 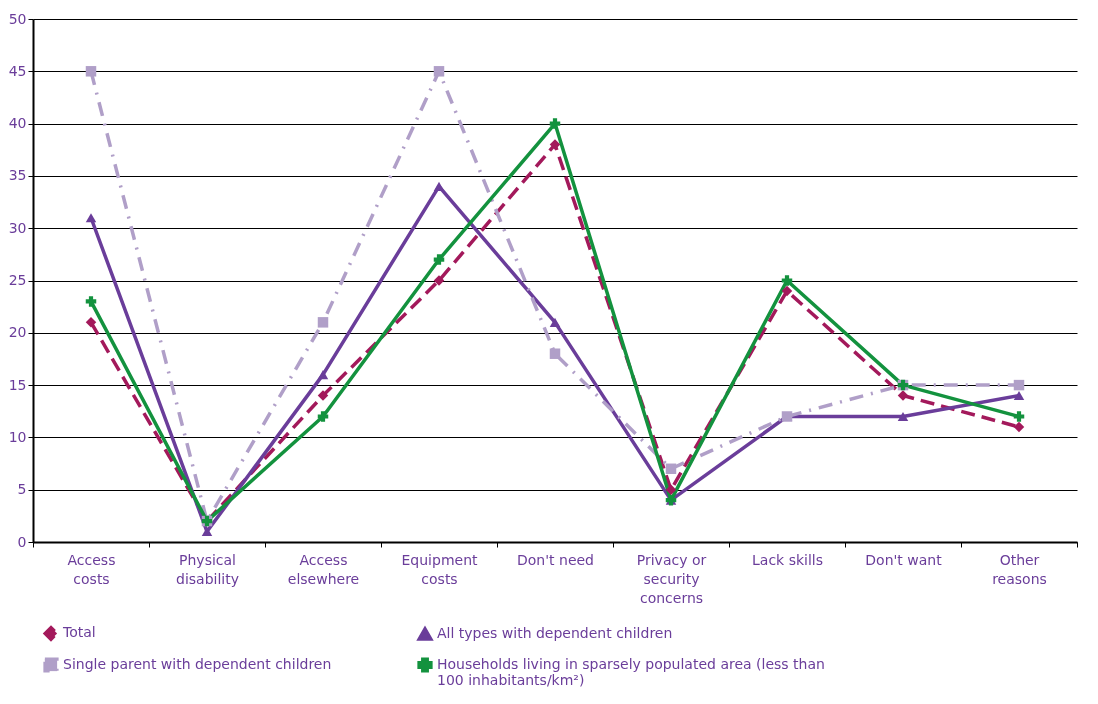 What do you see at coordinates (440, 569) in the screenshot?
I see `x-tick-label: Equipment costs` at bounding box center [440, 569].